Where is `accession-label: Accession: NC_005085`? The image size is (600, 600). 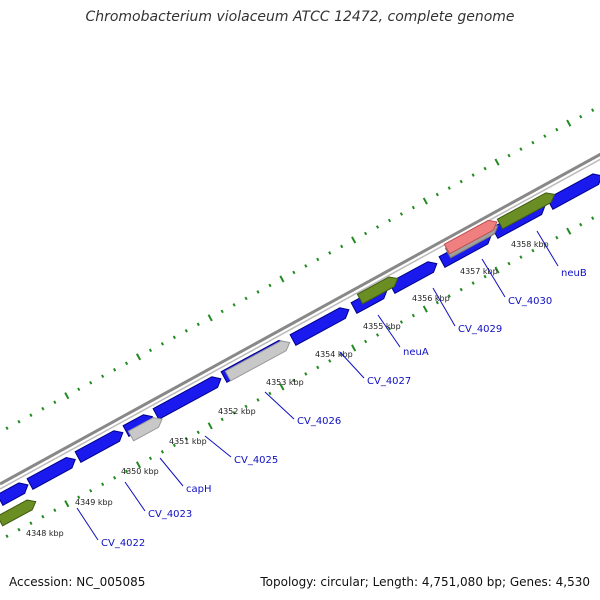
accession-label: Accession: NC_005085 is located at coordinates (77, 582).